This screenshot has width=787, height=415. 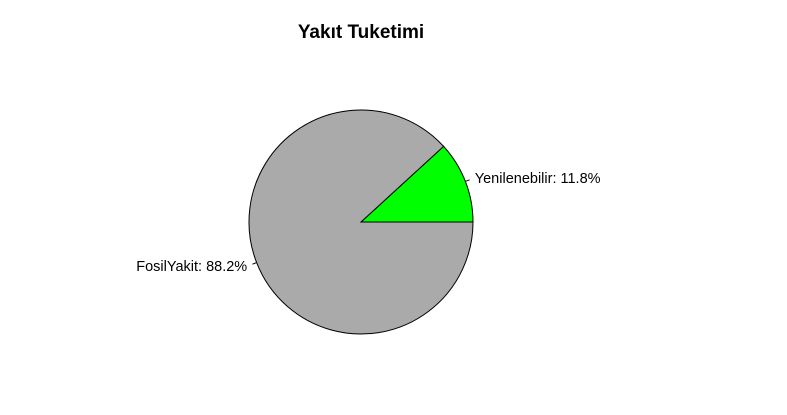 I want to click on leader-line-fosilyakit, so click(x=254, y=263).